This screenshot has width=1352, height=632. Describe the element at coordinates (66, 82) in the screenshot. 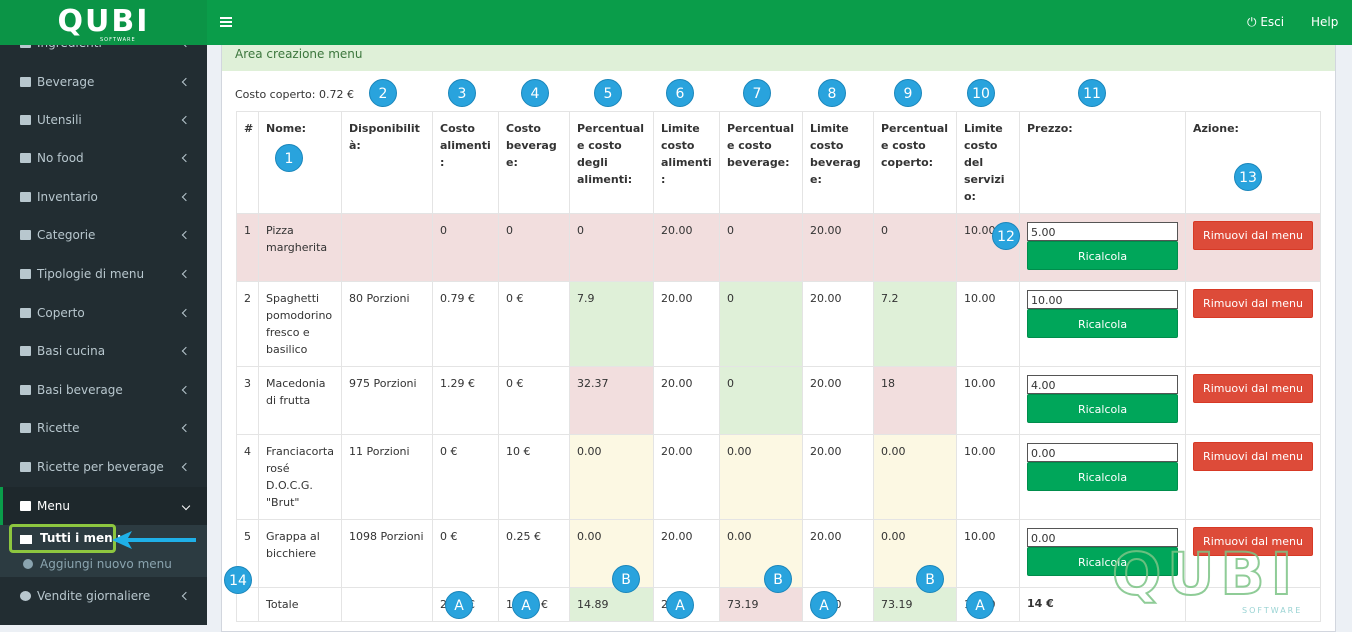

I see `nav-label: Beverage` at that location.